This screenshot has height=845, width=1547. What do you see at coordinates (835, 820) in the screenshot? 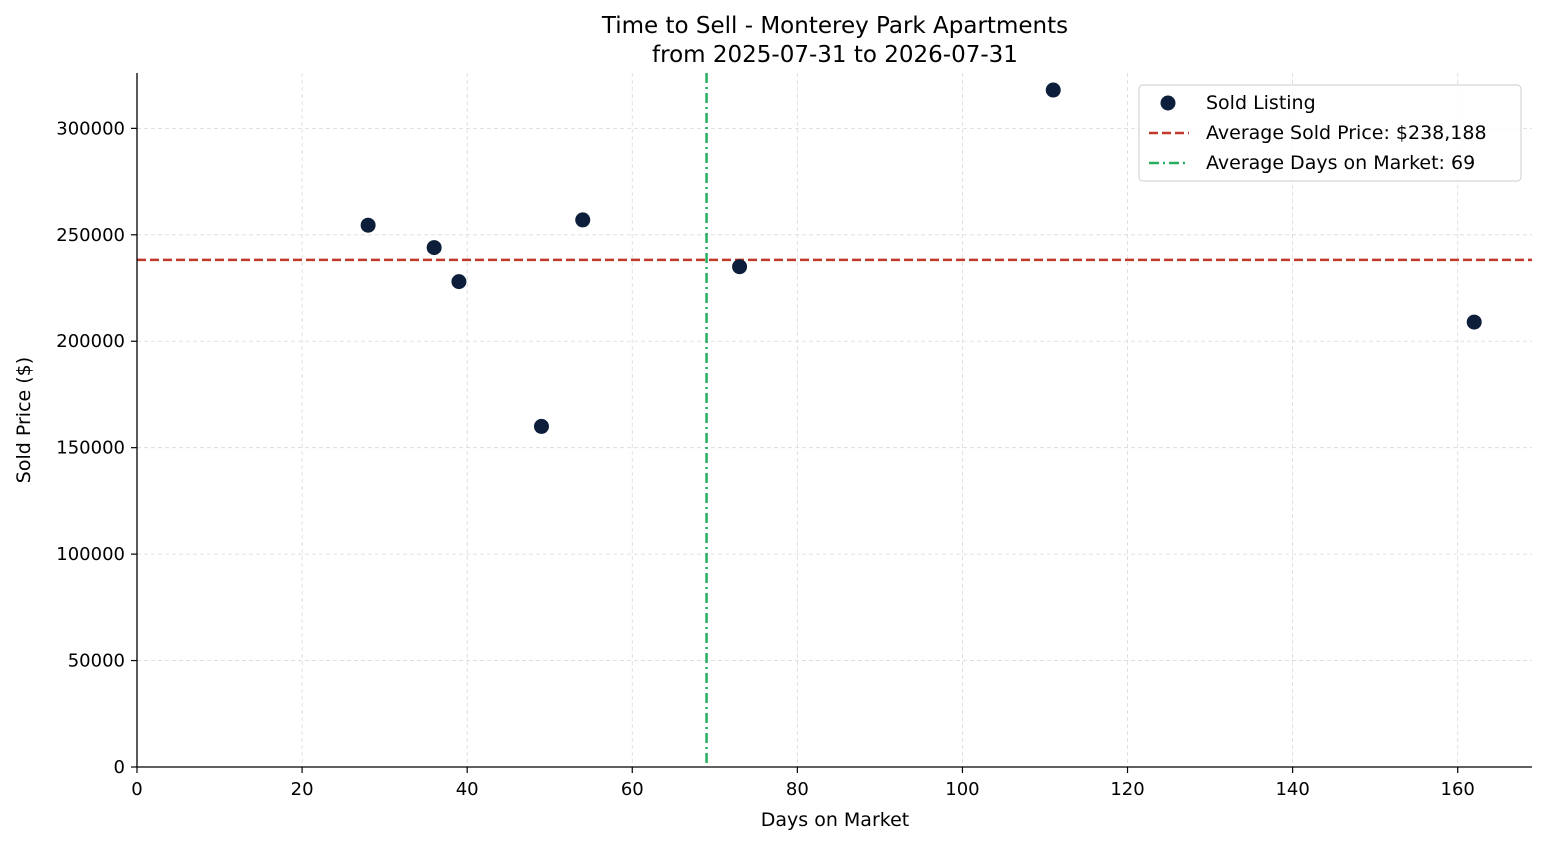
I see `x-axis-label: Days on Market` at bounding box center [835, 820].